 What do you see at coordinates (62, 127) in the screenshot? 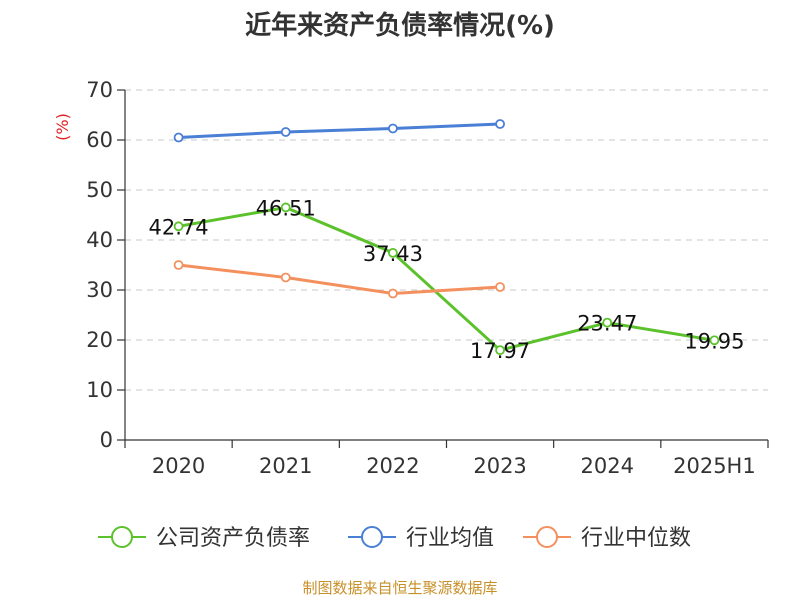
I see `y-axis-unit-label: (%)` at bounding box center [62, 127].